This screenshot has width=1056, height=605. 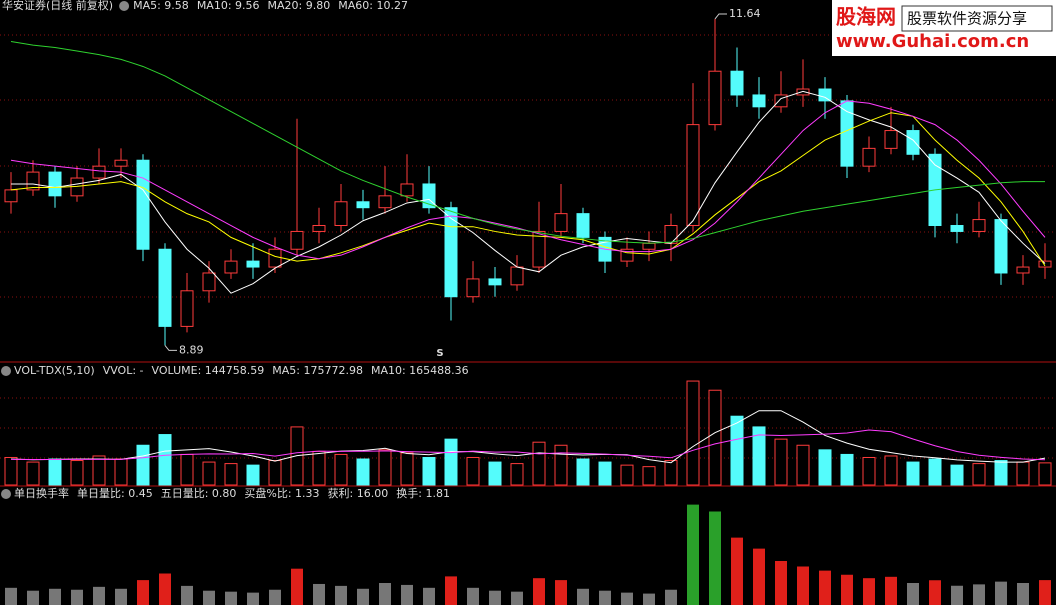 What do you see at coordinates (6, 494) in the screenshot?
I see `menu-icon` at bounding box center [6, 494].